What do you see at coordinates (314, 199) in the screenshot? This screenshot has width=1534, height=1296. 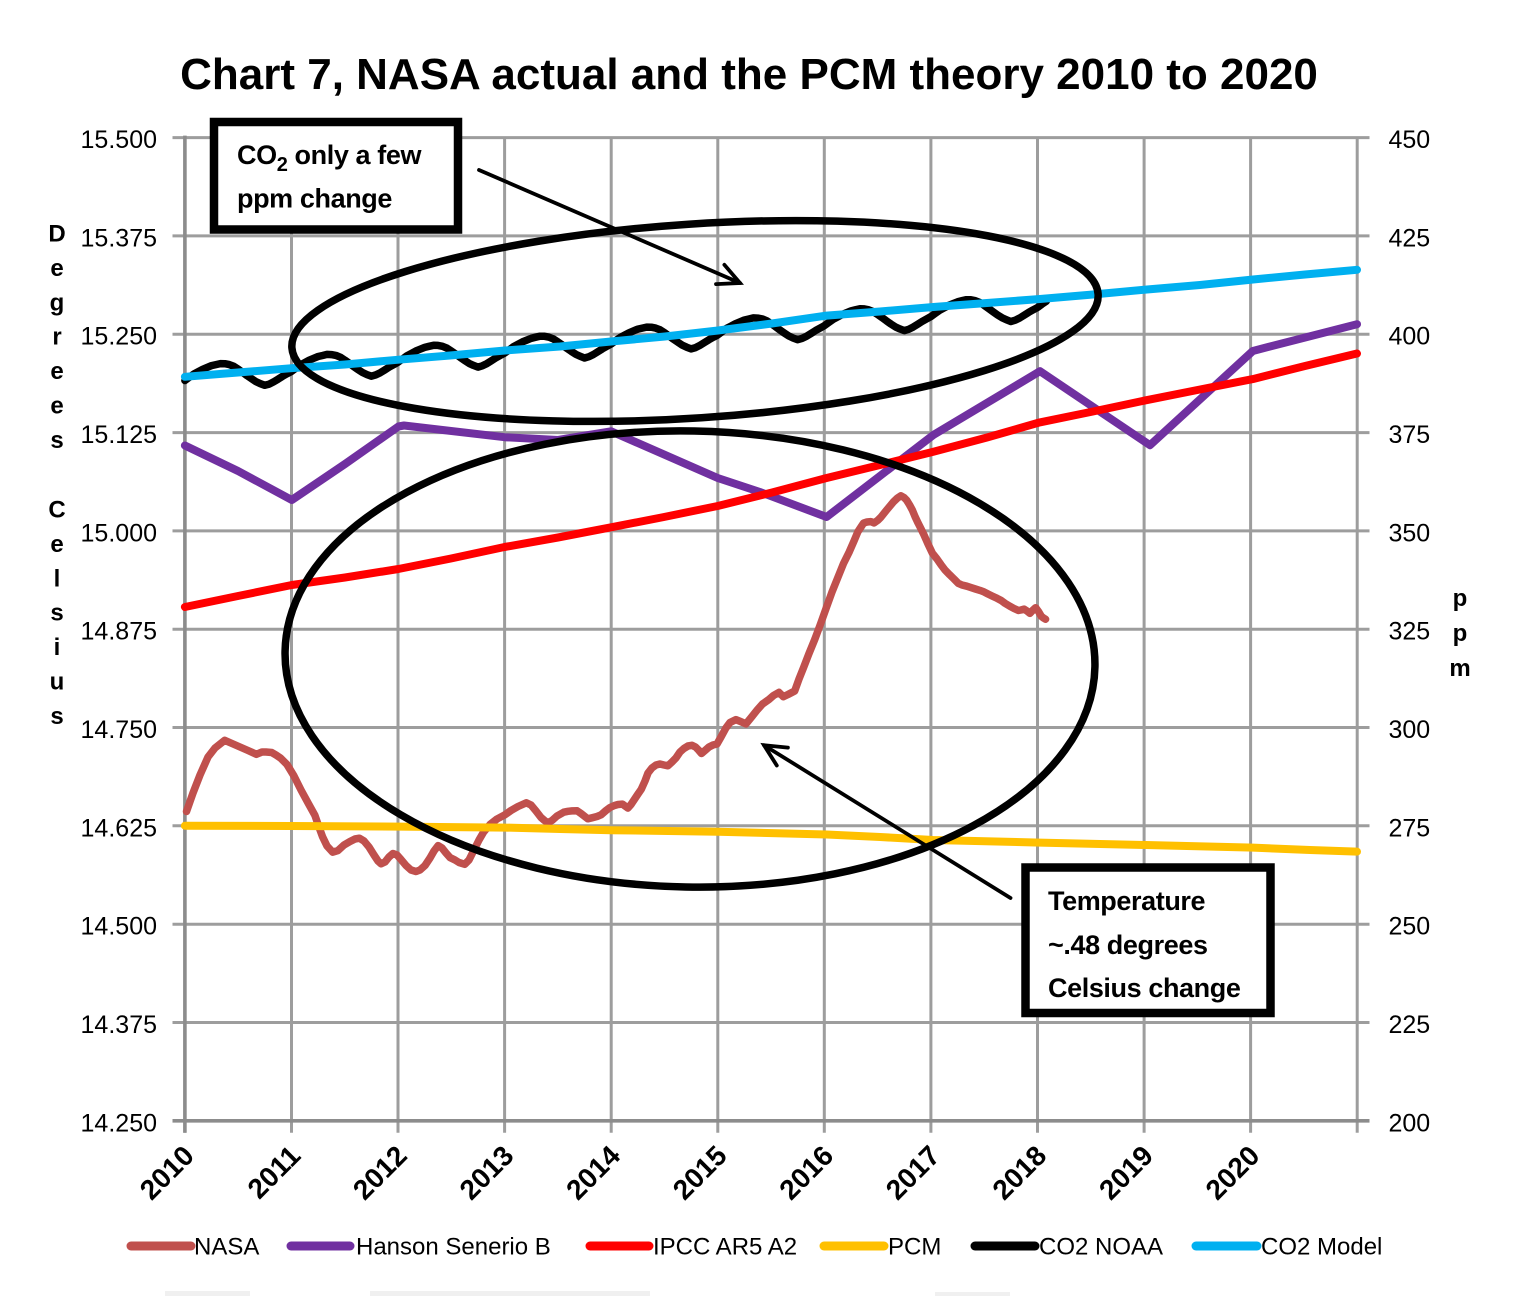 I see `svg-text: ppm change` at bounding box center [314, 199].